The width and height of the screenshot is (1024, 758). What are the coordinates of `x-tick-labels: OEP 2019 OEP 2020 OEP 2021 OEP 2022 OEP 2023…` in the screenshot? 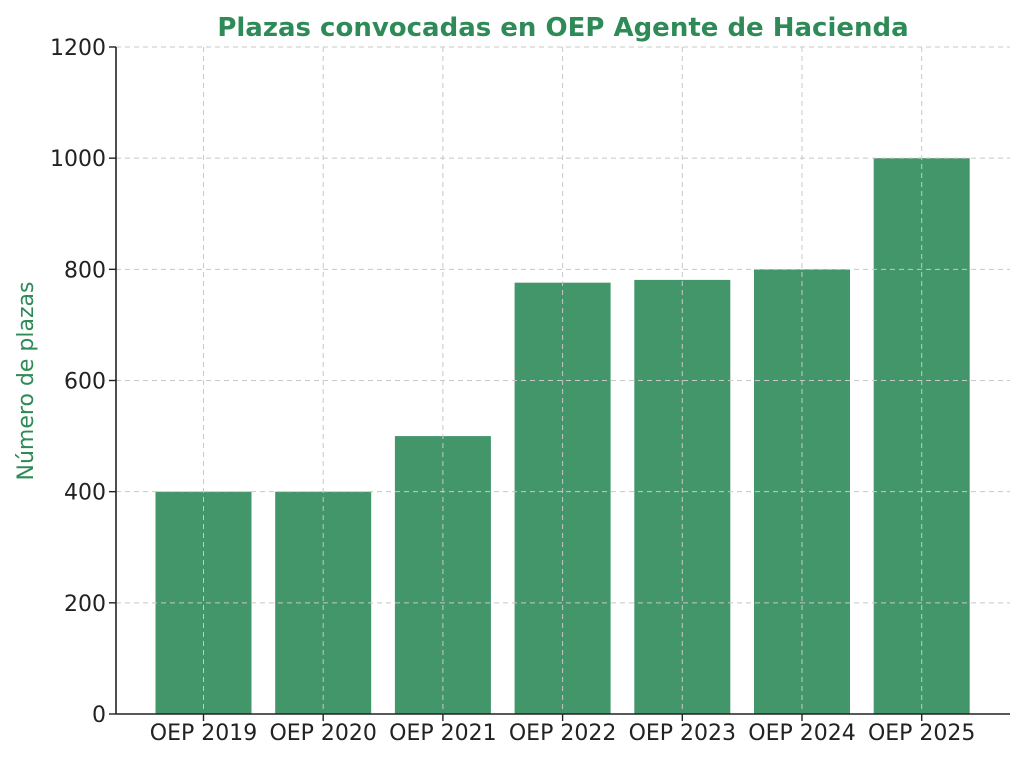 It's located at (562, 730).